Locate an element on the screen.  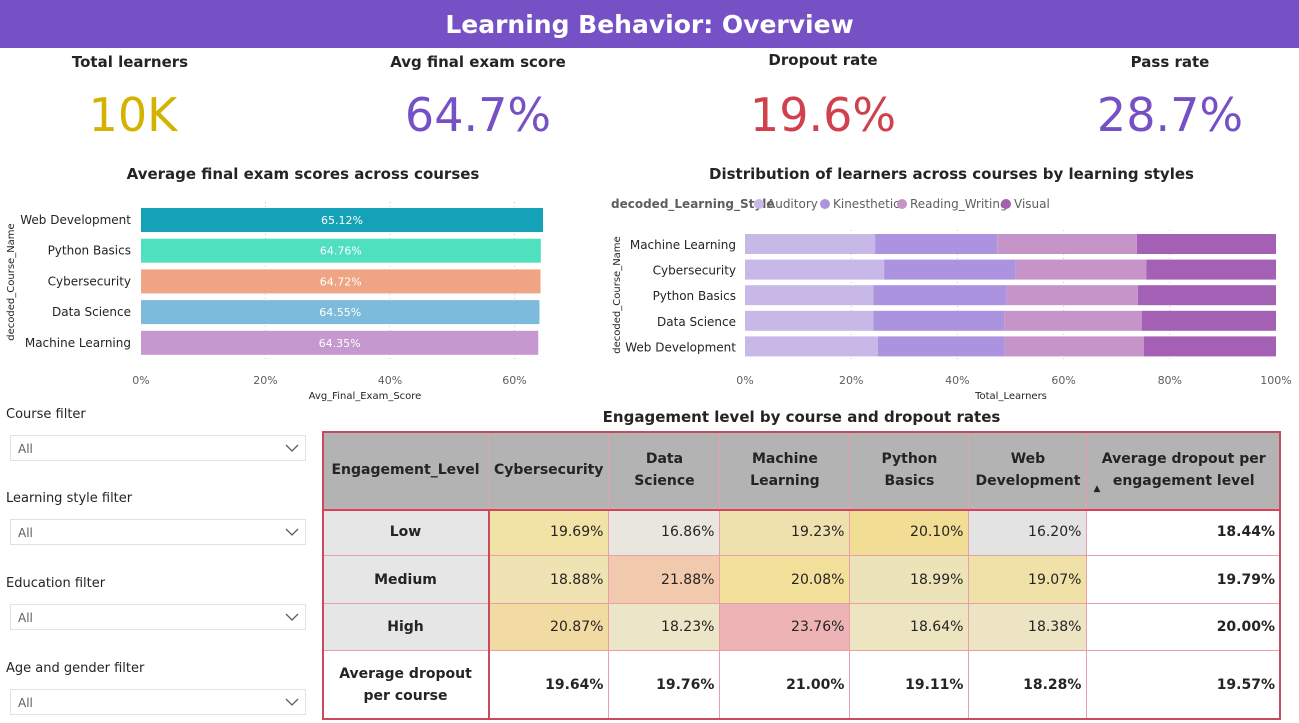
kpi-value: 19.6% is located at coordinates (823, 115).